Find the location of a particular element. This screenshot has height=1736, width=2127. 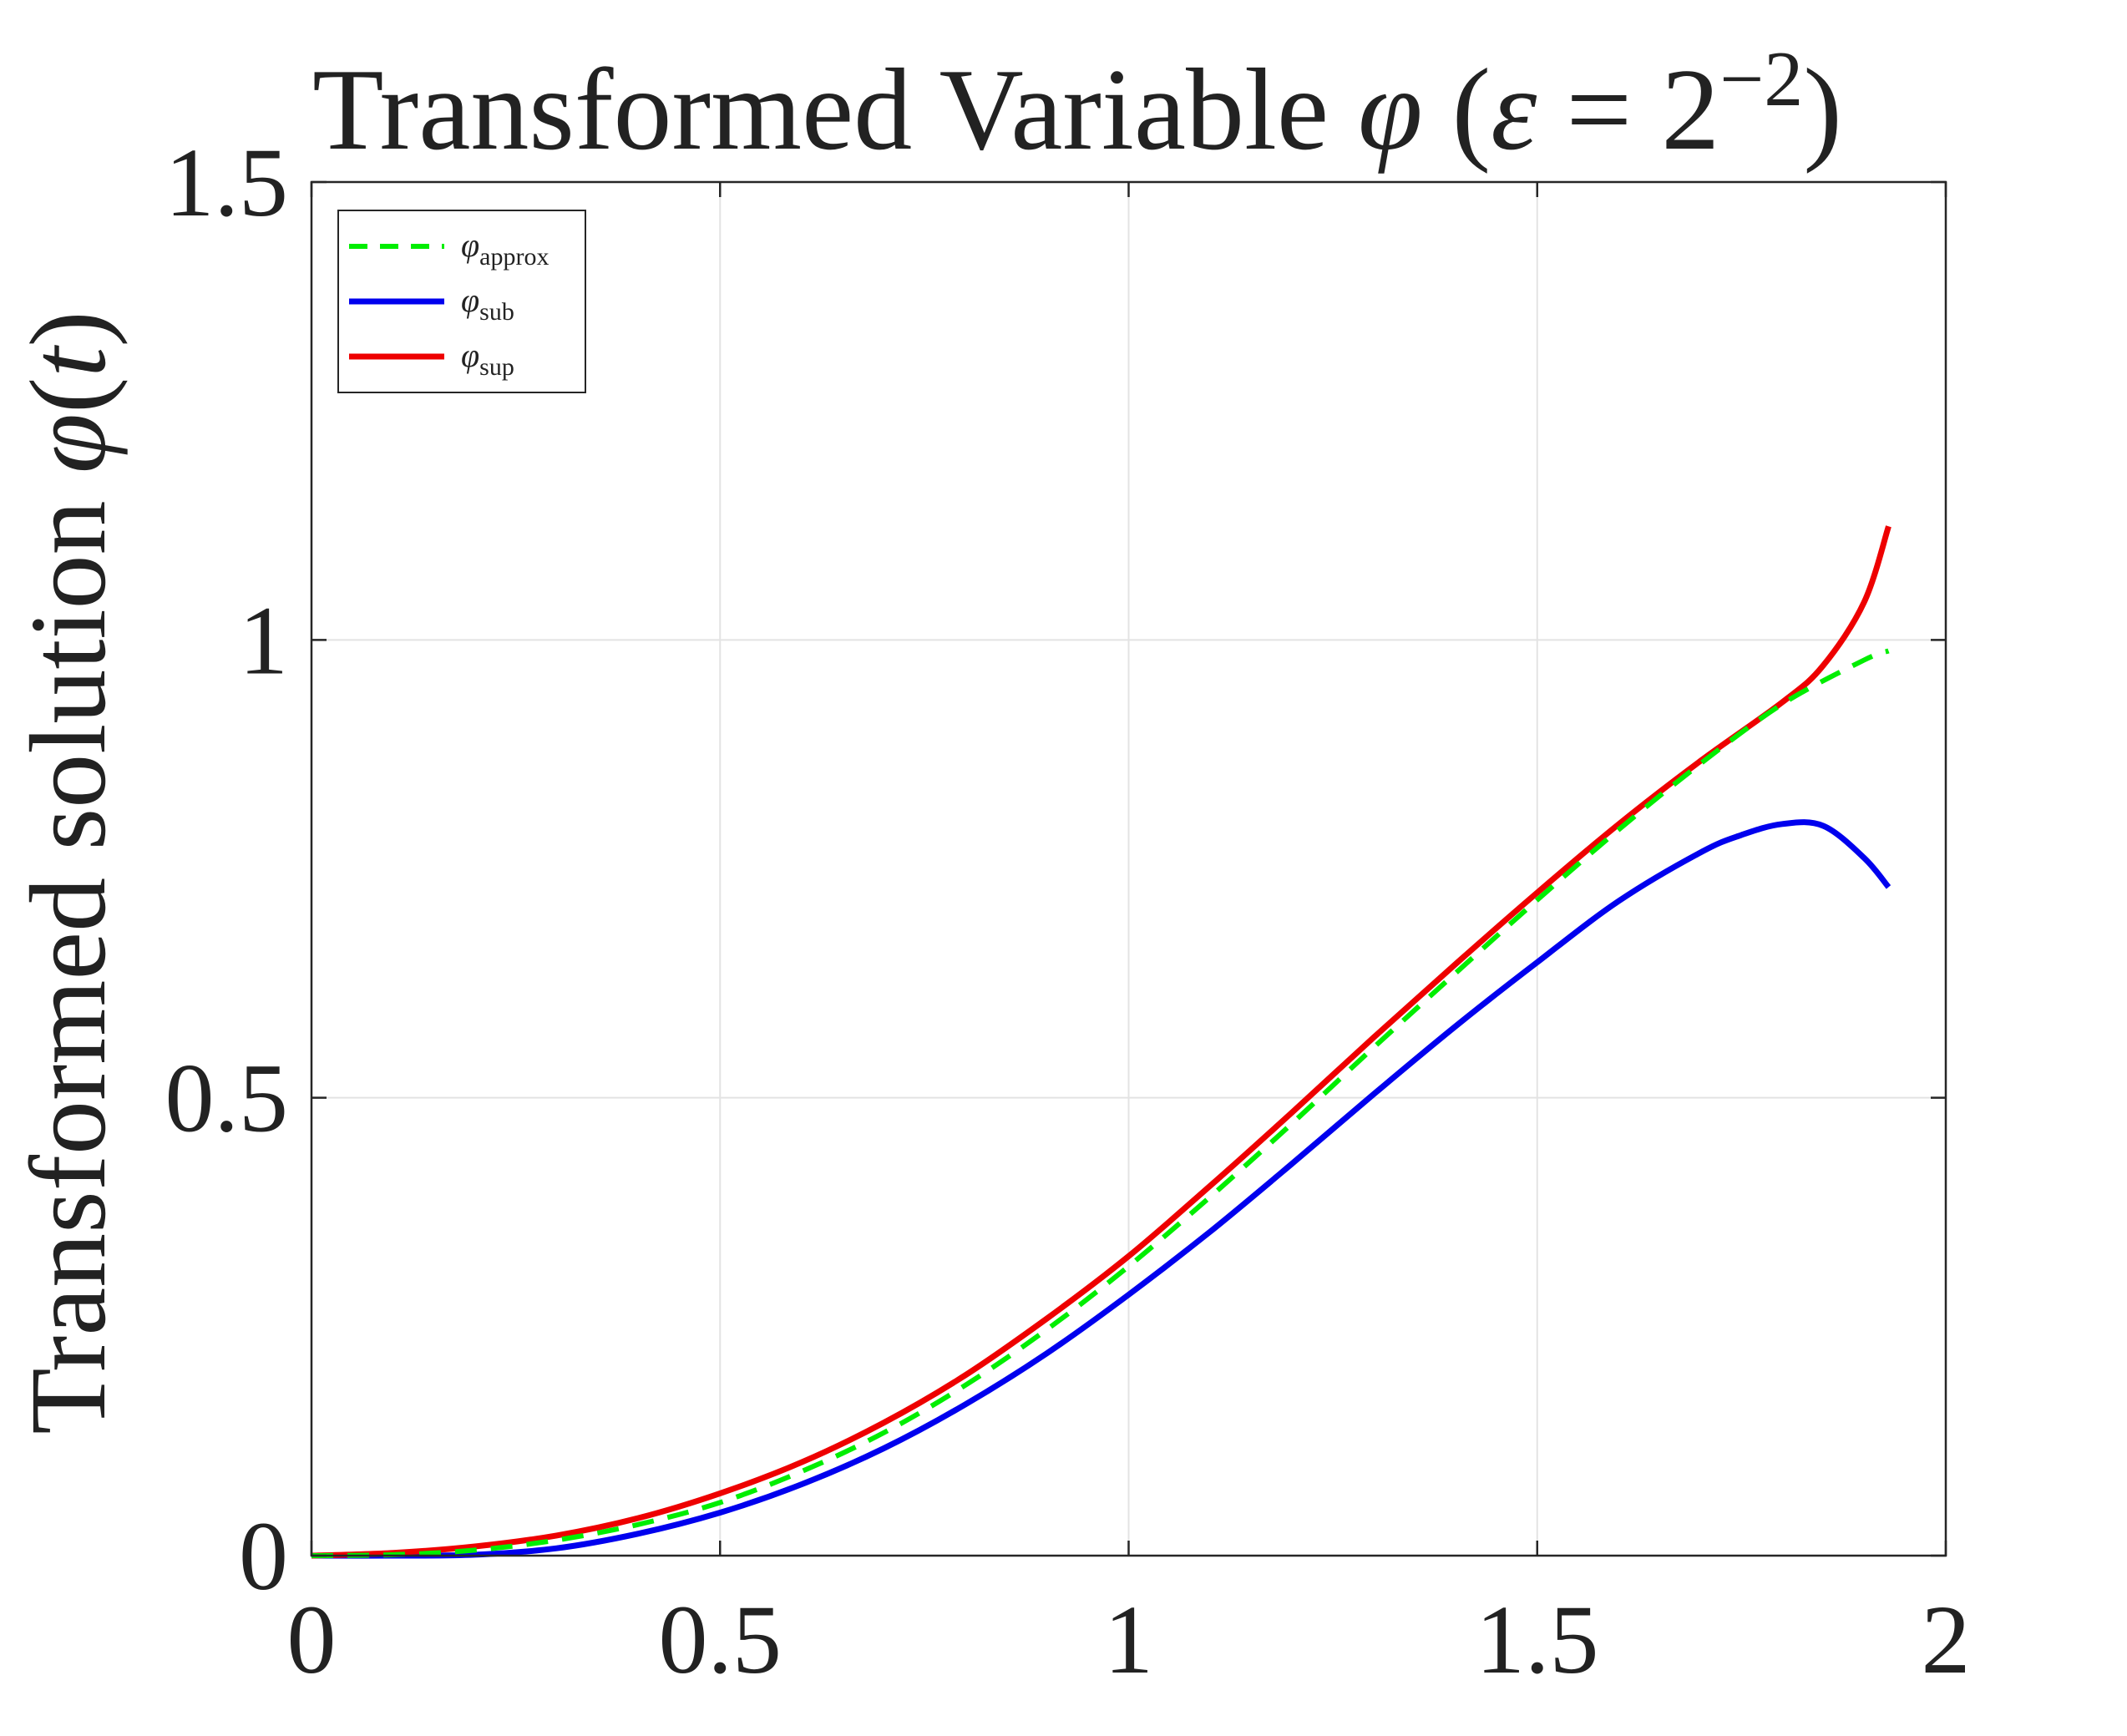

y-tick-label: 0.5 is located at coordinates (227, 1098).